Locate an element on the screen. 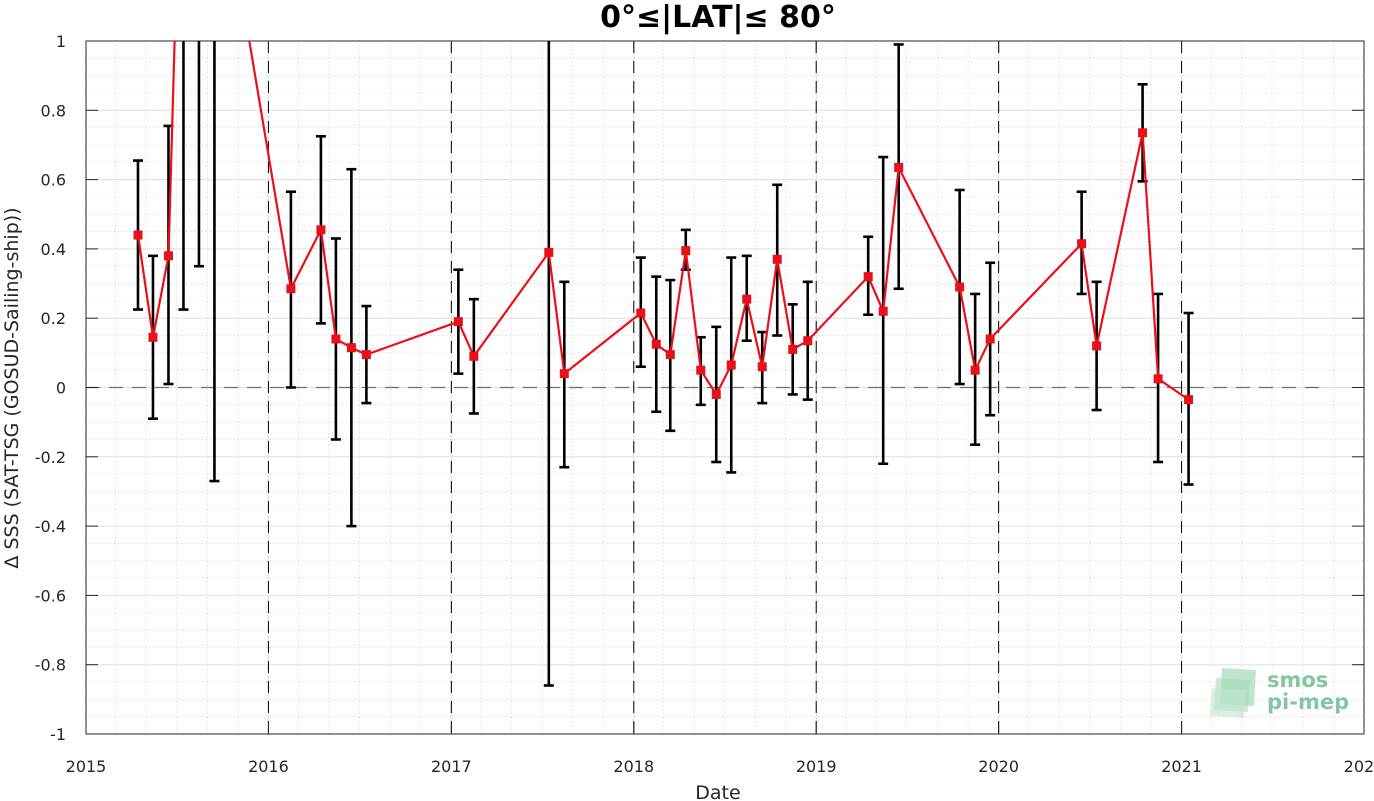  x-tick-label: 2021 is located at coordinates (1181, 766).